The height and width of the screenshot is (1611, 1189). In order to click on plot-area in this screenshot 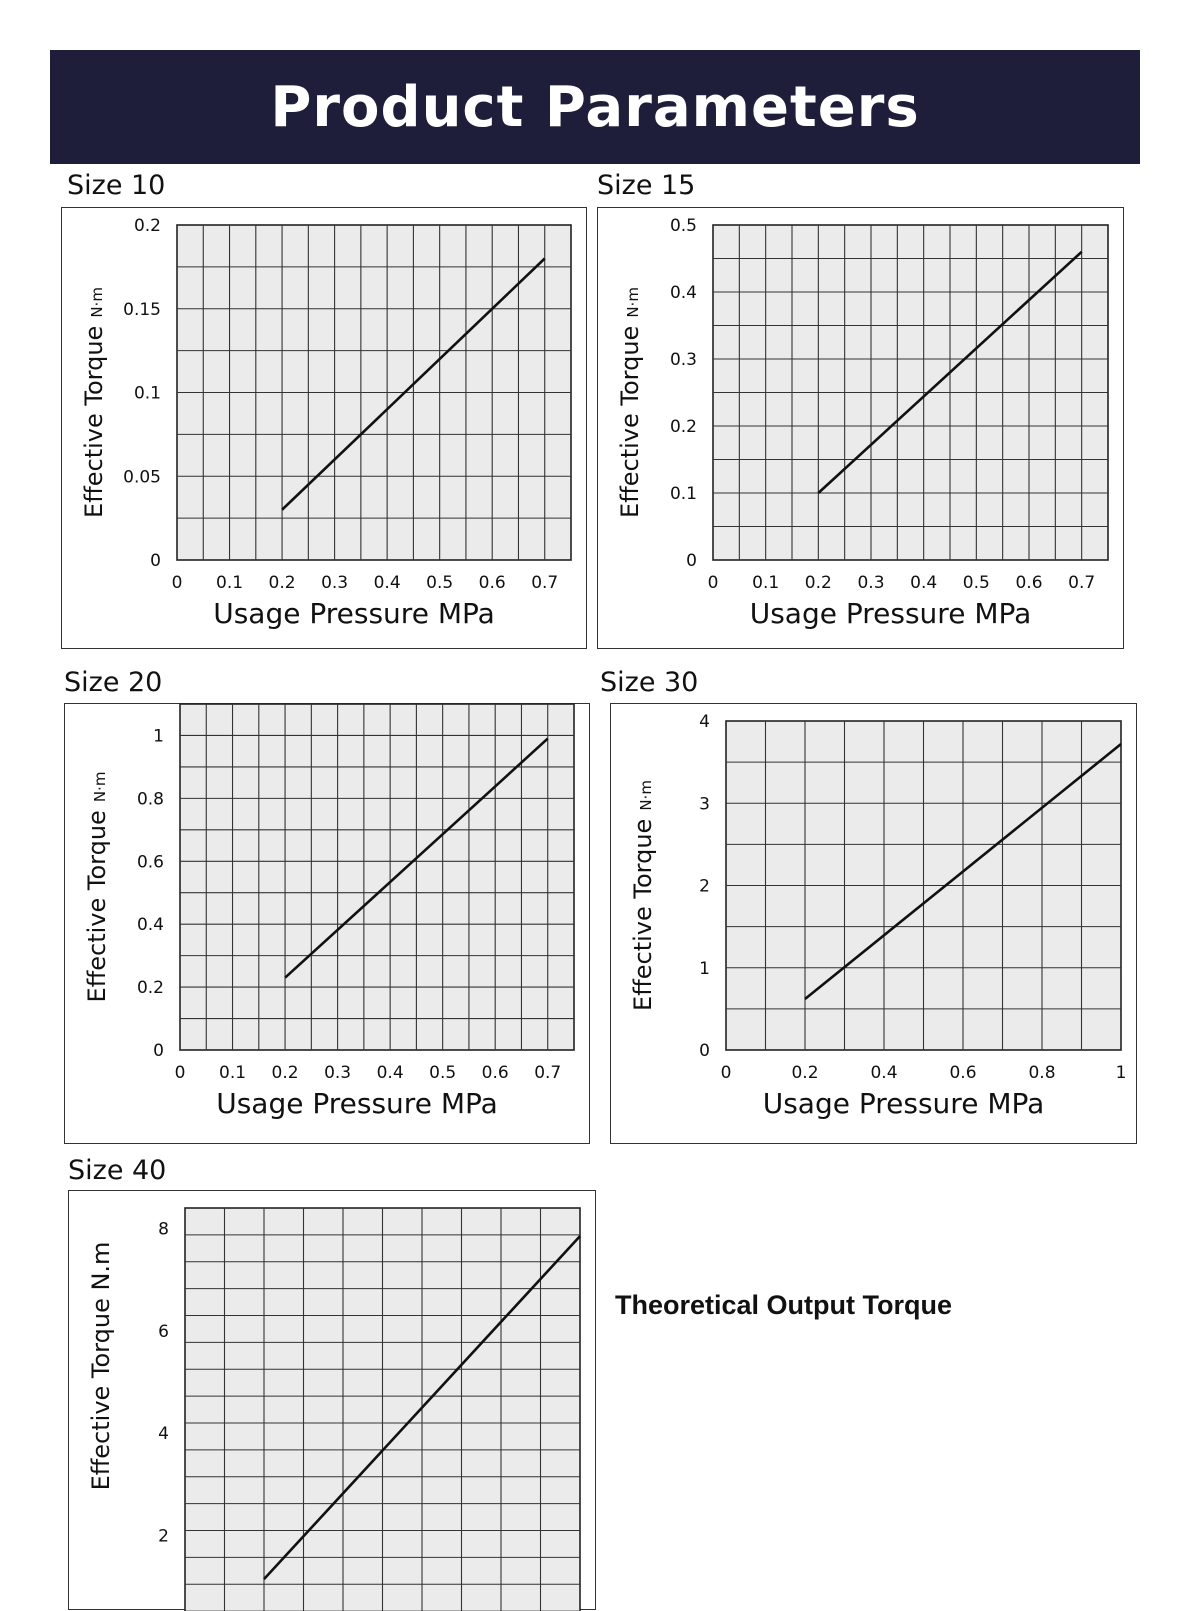, I will do `click(377, 877)`.